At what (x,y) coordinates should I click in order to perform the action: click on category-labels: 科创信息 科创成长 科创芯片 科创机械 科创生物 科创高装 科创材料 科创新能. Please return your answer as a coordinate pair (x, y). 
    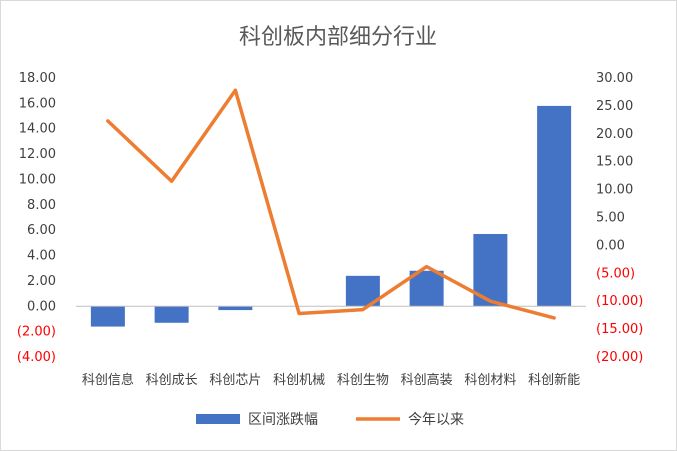
    Looking at the image, I should click on (331, 380).